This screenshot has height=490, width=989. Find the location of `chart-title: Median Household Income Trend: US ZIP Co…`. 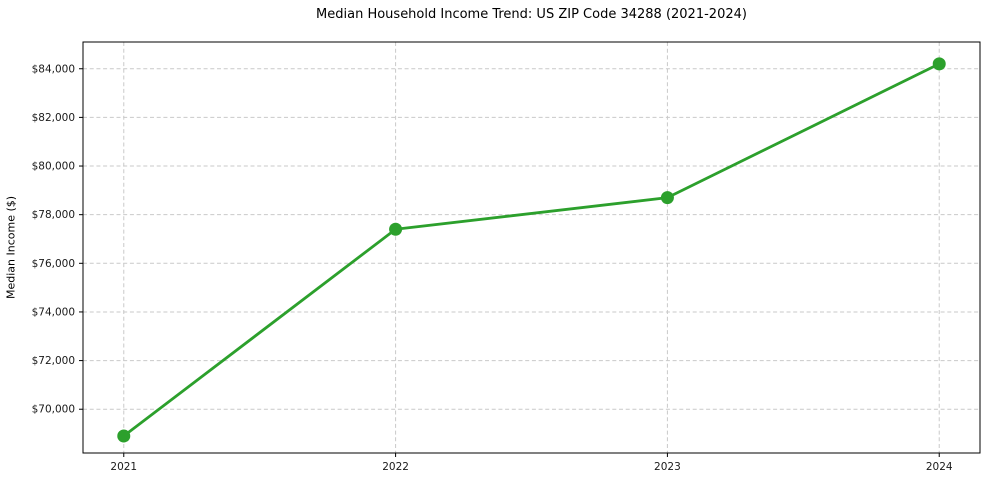

chart-title: Median Household Income Trend: US ZIP Co… is located at coordinates (531, 14).